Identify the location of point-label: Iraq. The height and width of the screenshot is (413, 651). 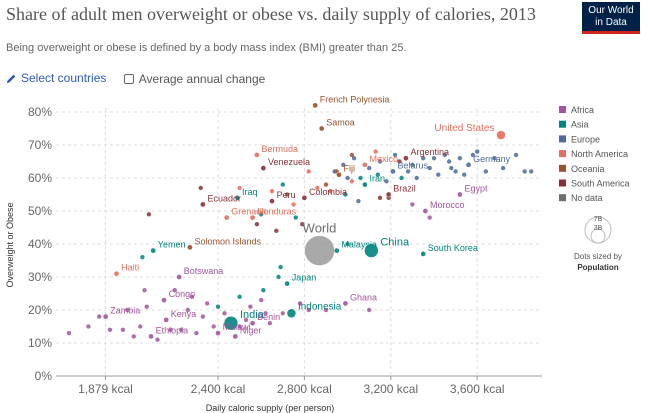
(250, 192).